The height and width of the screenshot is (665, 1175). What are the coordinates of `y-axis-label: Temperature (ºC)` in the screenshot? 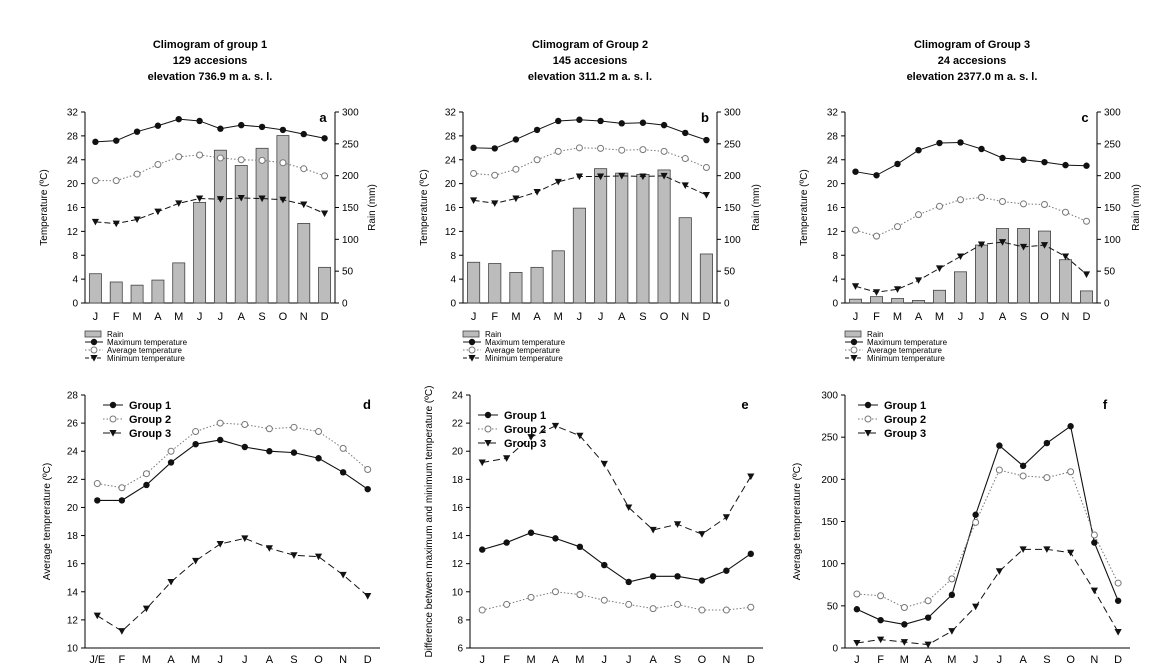 It's located at (424, 207).